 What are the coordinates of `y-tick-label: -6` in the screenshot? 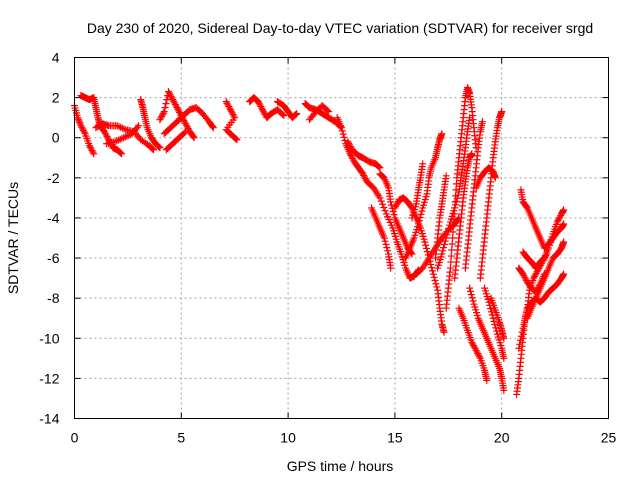 It's located at (53, 258).